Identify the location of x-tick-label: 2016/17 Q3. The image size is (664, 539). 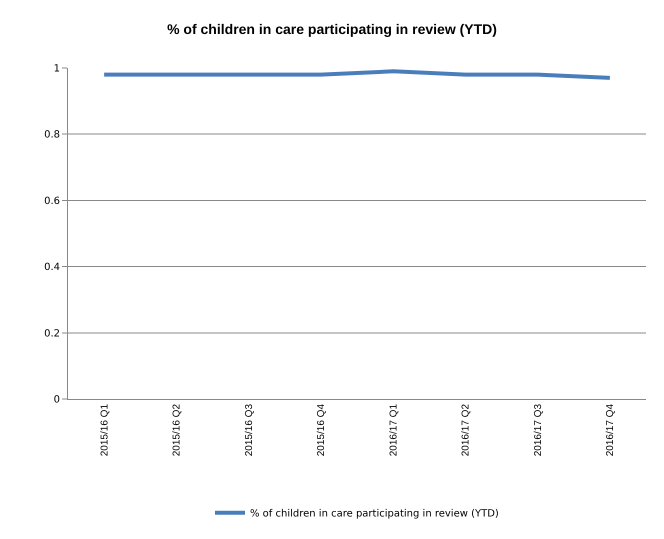
(538, 430).